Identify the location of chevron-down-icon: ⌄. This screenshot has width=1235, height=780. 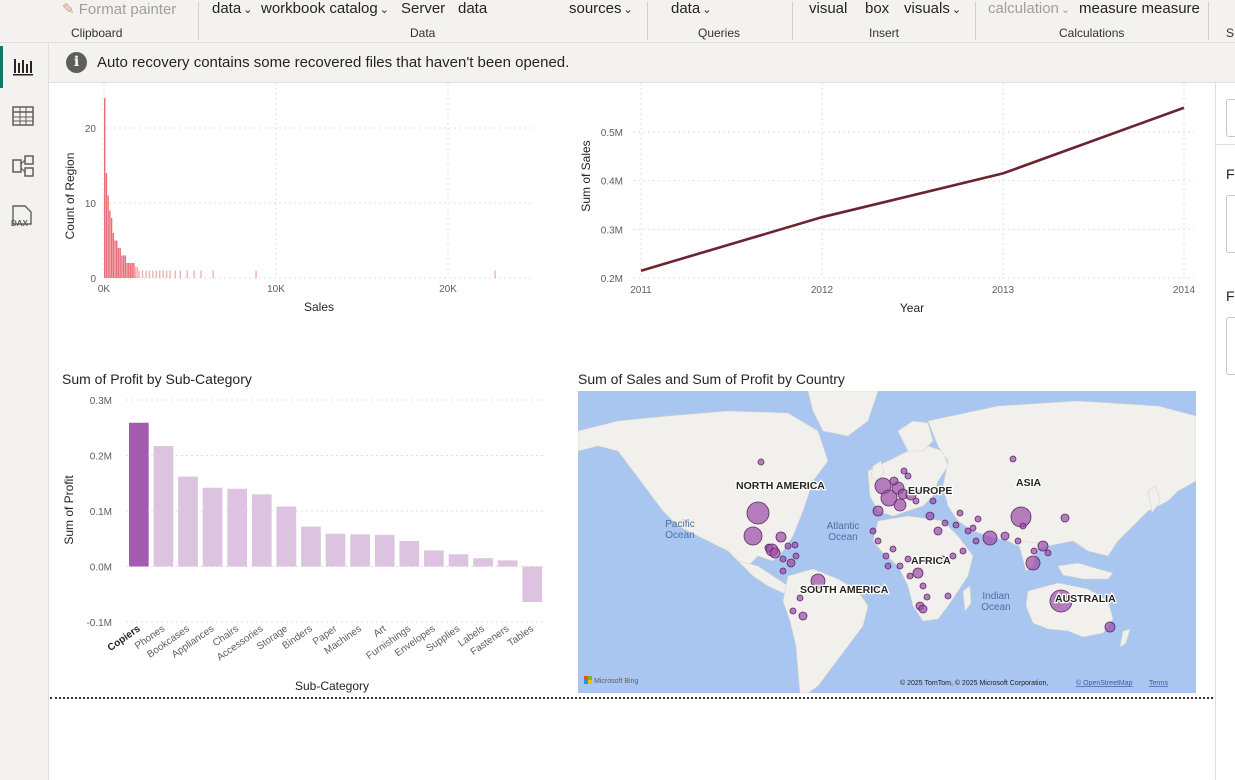
(707, 10).